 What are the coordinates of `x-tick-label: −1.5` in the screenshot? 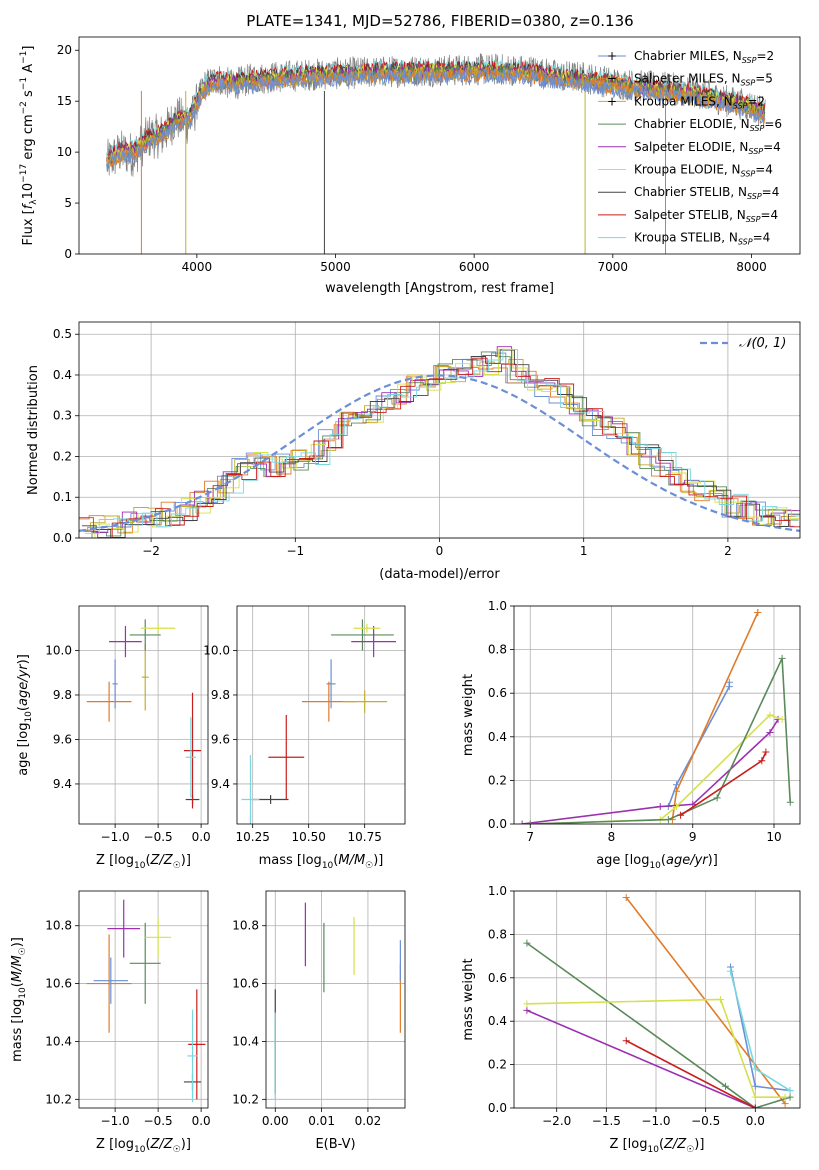 It's located at (606, 1121).